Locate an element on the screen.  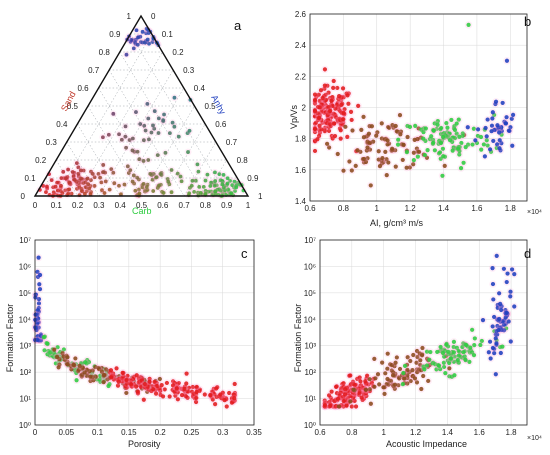
ternary-tick-right: 0 is located at coordinates (153, 16).